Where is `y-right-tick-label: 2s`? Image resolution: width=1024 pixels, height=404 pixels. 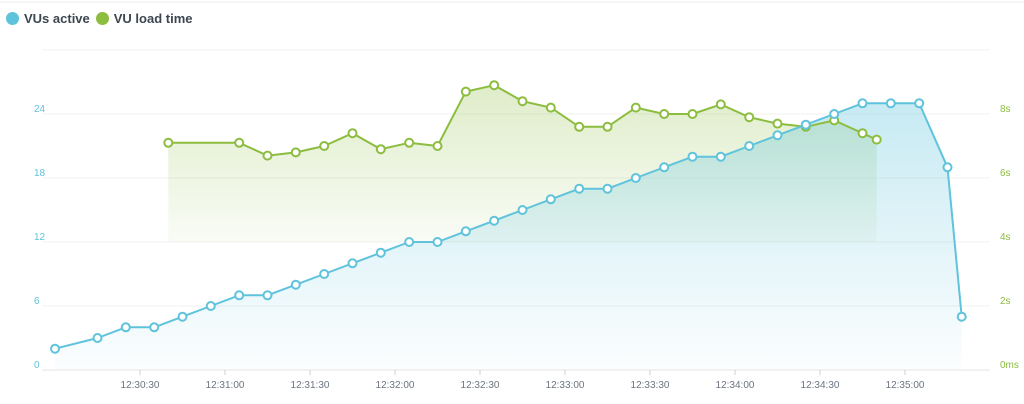
y-right-tick-label: 2s is located at coordinates (1005, 301).